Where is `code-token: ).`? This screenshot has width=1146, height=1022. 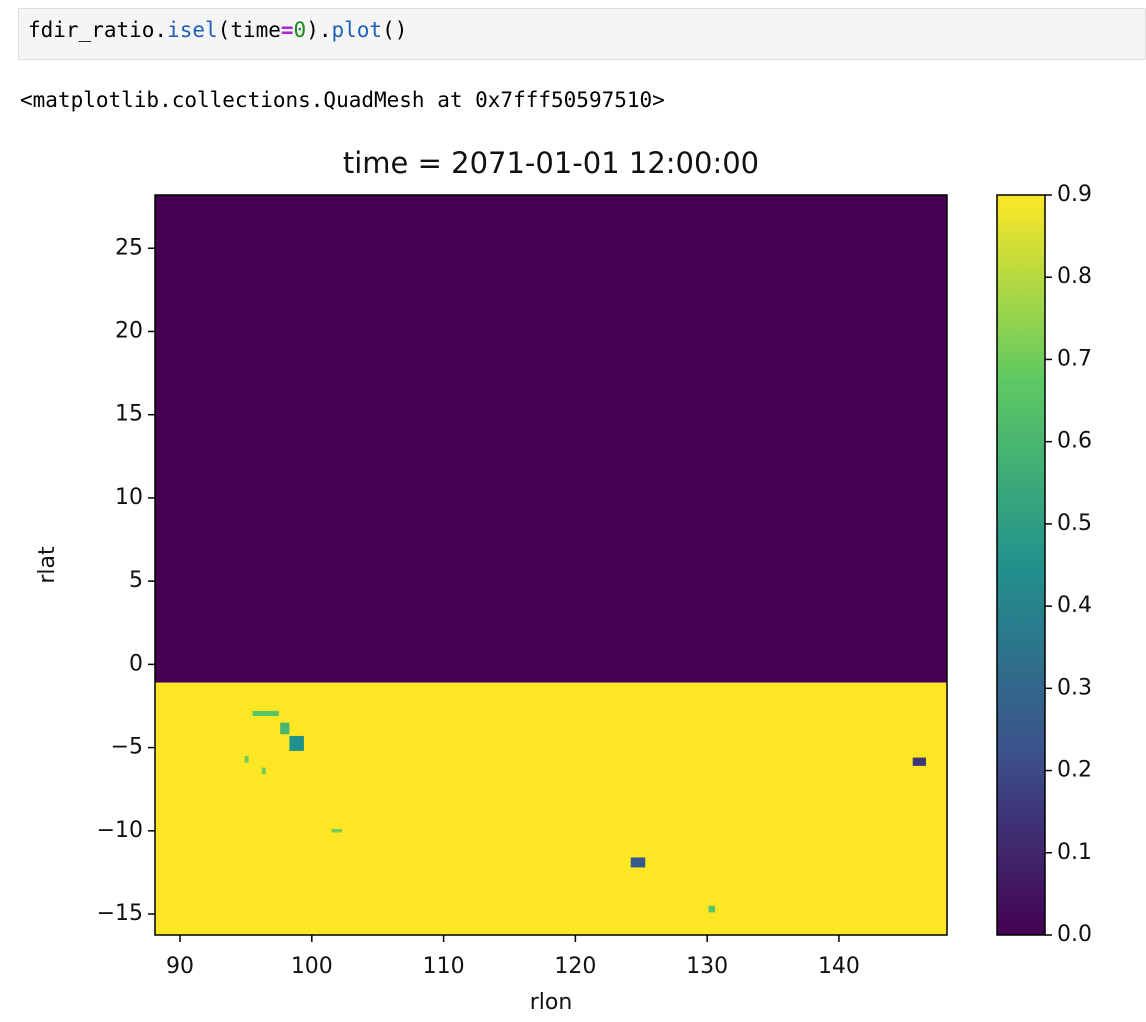 code-token: ). is located at coordinates (319, 30).